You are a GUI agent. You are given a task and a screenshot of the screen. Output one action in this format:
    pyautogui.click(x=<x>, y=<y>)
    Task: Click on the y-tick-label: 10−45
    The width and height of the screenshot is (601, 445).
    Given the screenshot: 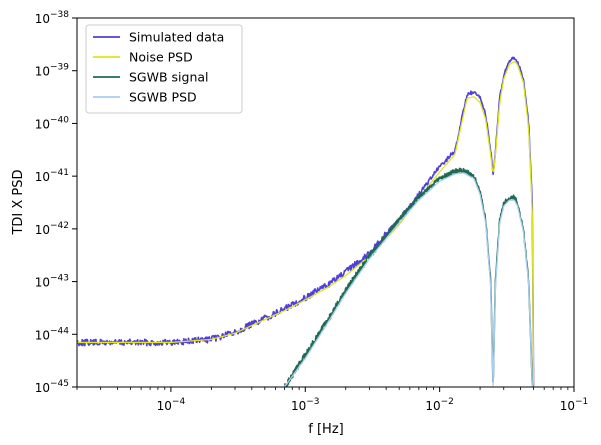 What is the action you would take?
    pyautogui.click(x=52, y=387)
    